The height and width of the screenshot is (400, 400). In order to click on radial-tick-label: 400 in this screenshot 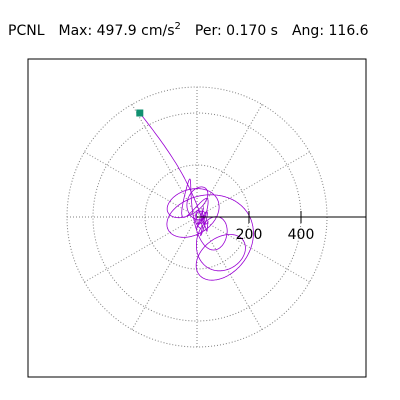, I will do `click(301, 235)`.